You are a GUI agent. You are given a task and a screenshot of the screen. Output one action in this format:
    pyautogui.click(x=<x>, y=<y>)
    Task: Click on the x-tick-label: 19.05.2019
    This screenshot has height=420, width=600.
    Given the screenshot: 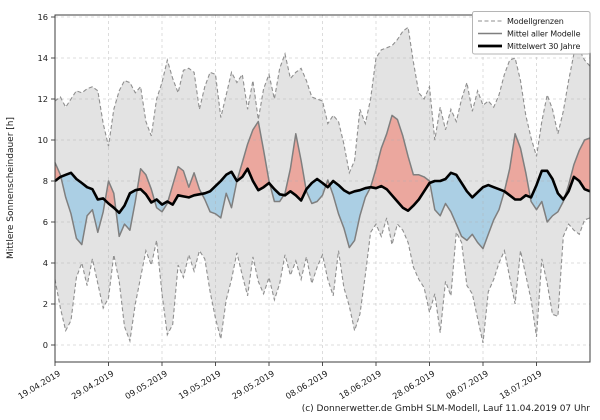 What is the action you would take?
    pyautogui.click(x=200, y=384)
    